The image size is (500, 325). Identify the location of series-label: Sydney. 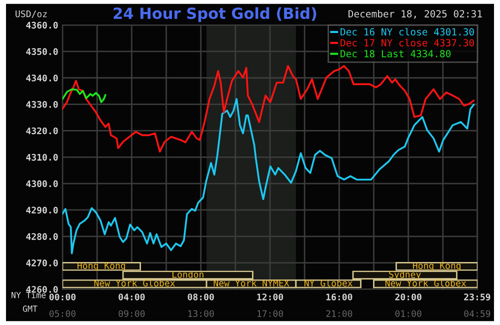
(405, 275).